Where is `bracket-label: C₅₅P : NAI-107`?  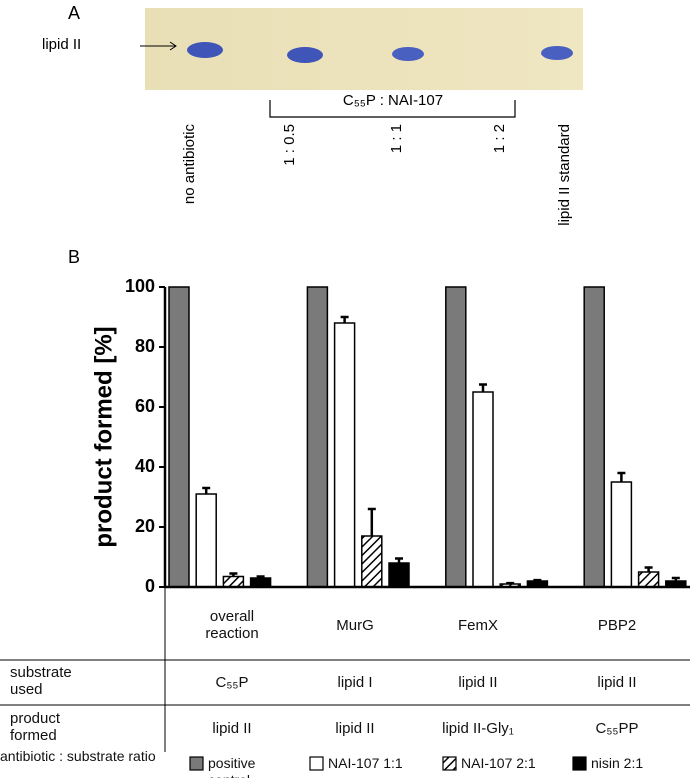 bracket-label: C₅₅P : NAI-107 is located at coordinates (393, 100).